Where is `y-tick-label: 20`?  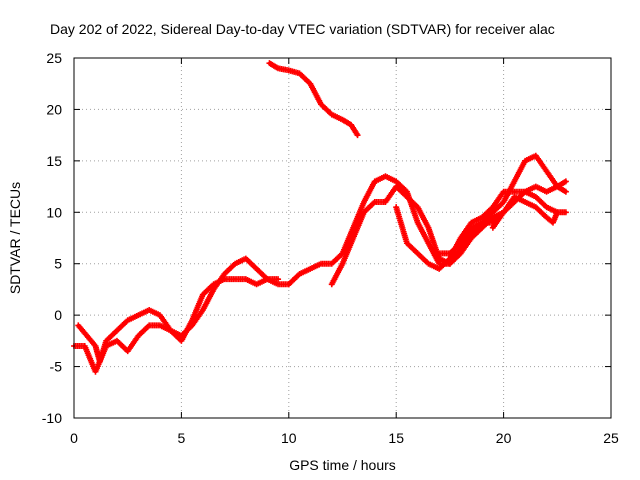 y-tick-label: 20 is located at coordinates (54, 109).